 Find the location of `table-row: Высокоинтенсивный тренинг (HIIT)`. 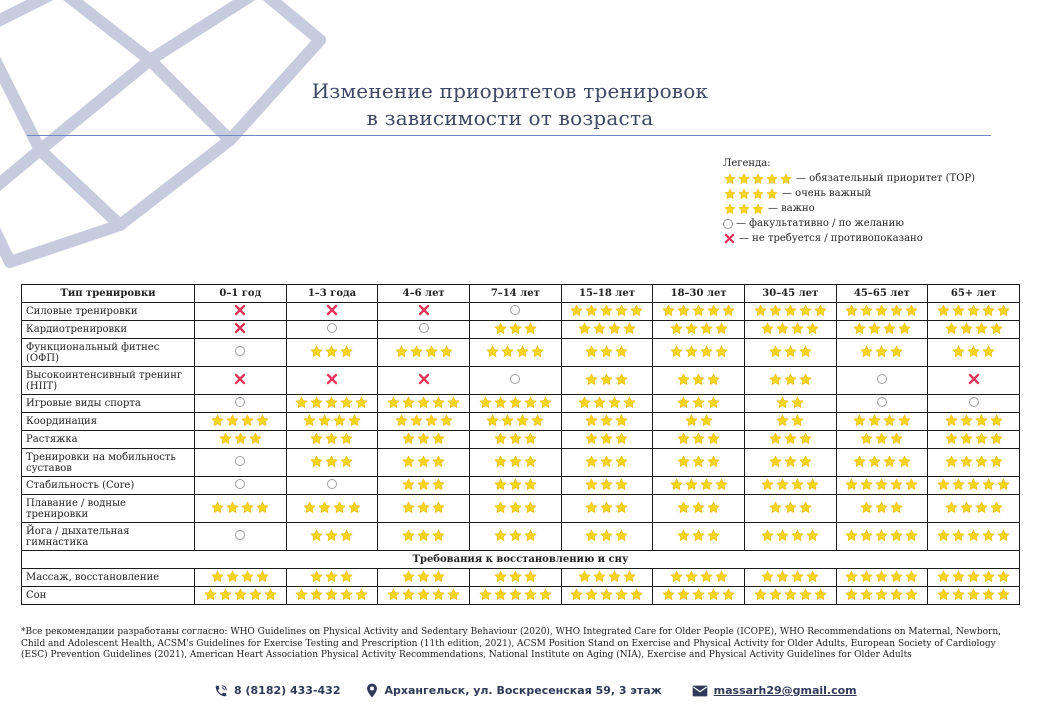

table-row: Высокоинтенсивный тренинг (HIIT) is located at coordinates (520, 380).